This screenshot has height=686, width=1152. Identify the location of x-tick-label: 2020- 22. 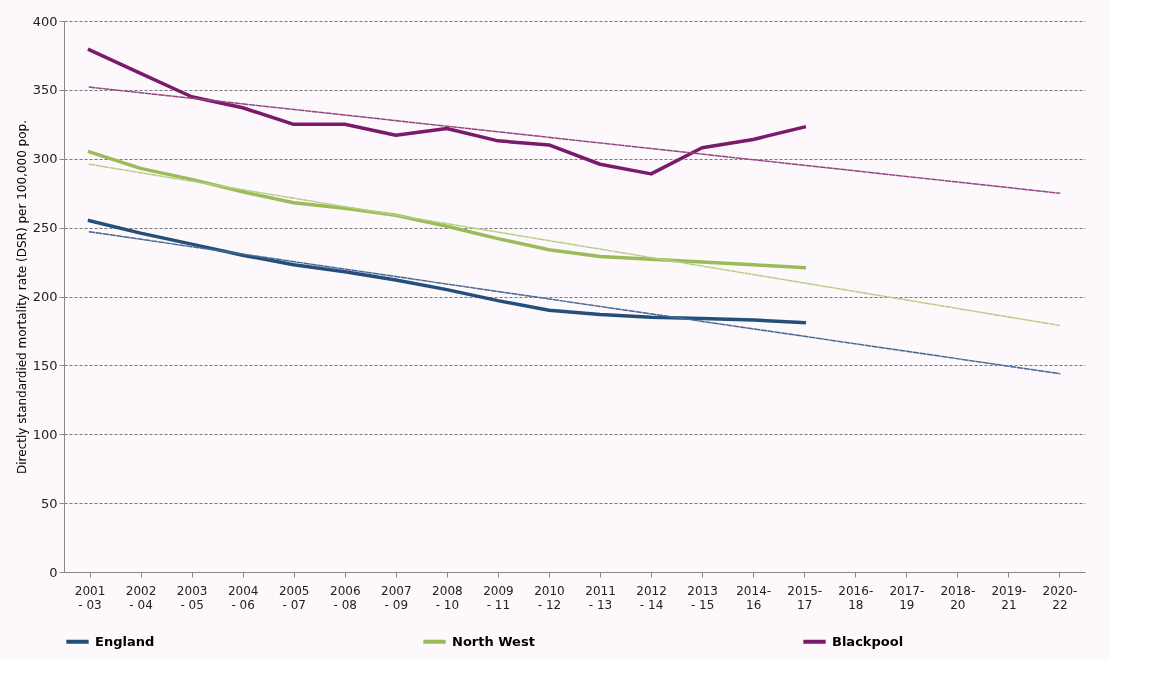
(1060, 597).